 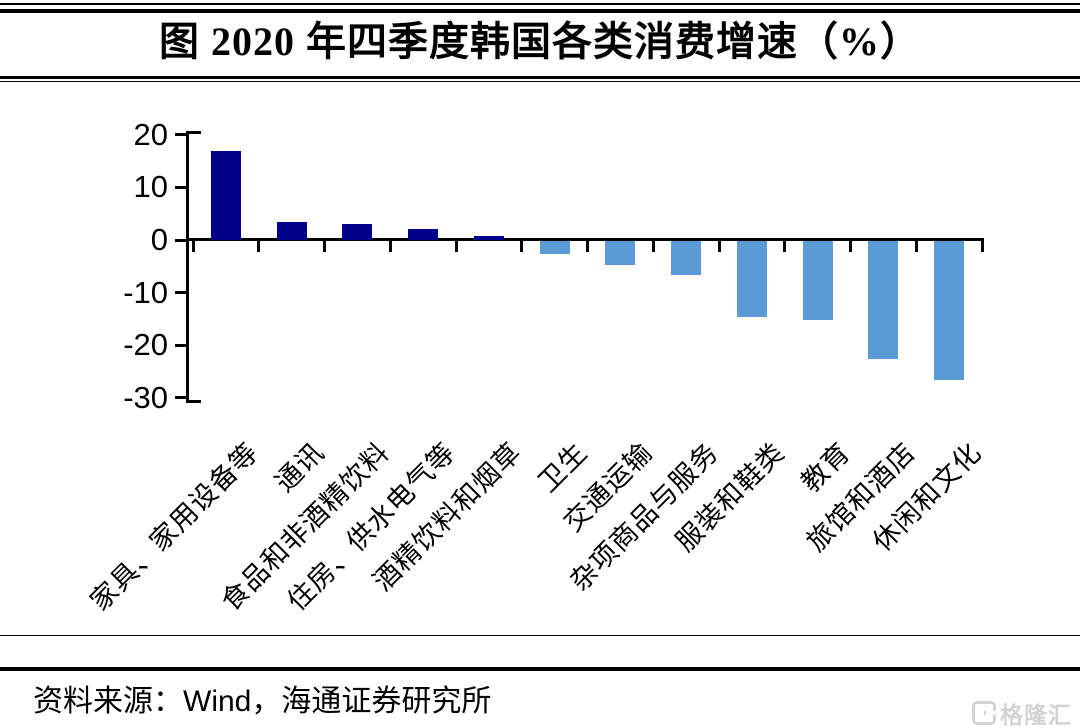 I want to click on y-axis-bottom-cap, so click(x=193, y=401).